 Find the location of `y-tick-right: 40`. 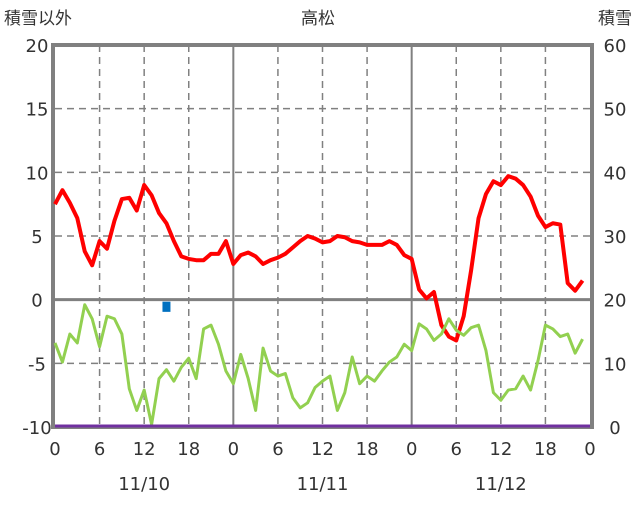

y-tick-right: 40 is located at coordinates (615, 173).